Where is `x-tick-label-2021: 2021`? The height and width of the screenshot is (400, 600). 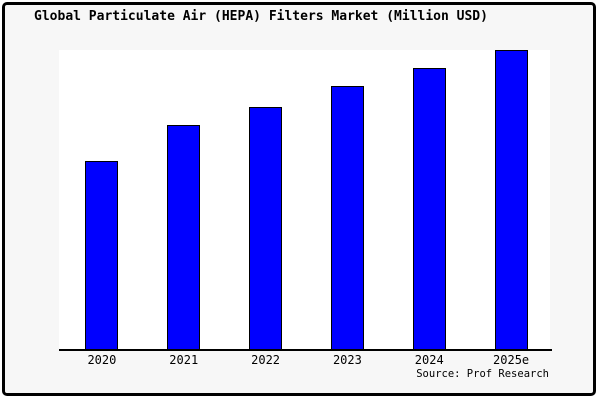
x-tick-label-2021: 2021 is located at coordinates (184, 360).